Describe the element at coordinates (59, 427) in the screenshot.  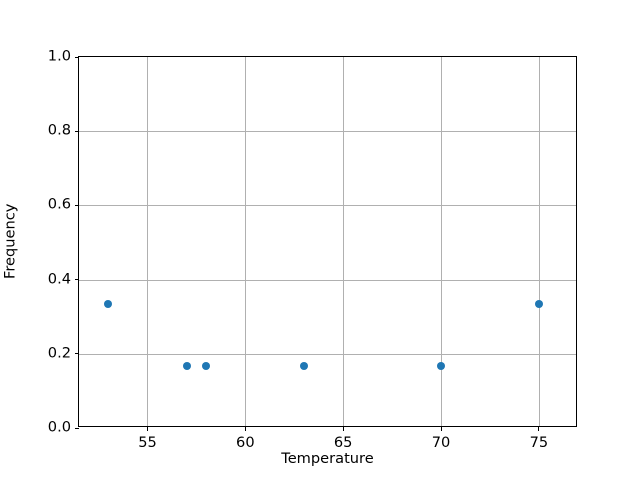
I see `y-tick-label: 0.0` at that location.